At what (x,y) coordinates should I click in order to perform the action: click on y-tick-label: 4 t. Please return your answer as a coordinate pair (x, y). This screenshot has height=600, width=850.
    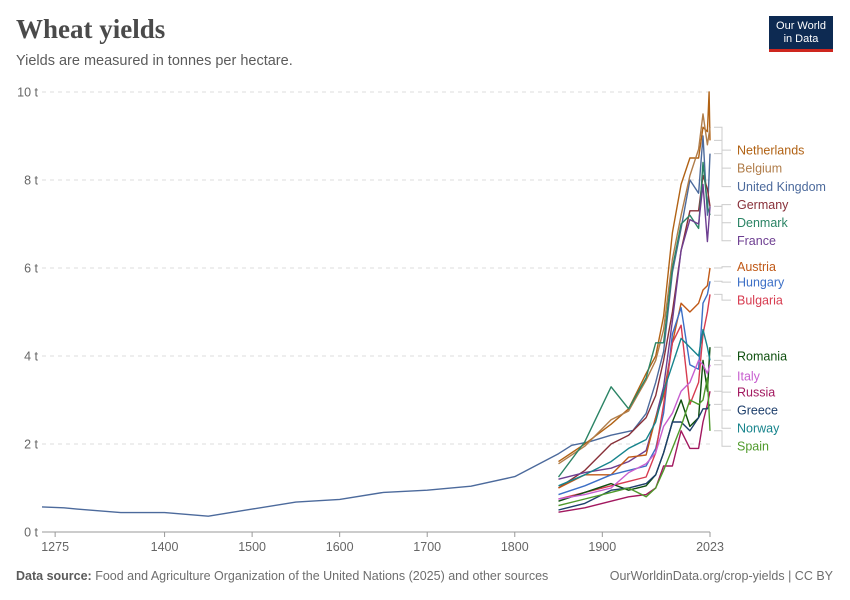
    Looking at the image, I should click on (31, 357).